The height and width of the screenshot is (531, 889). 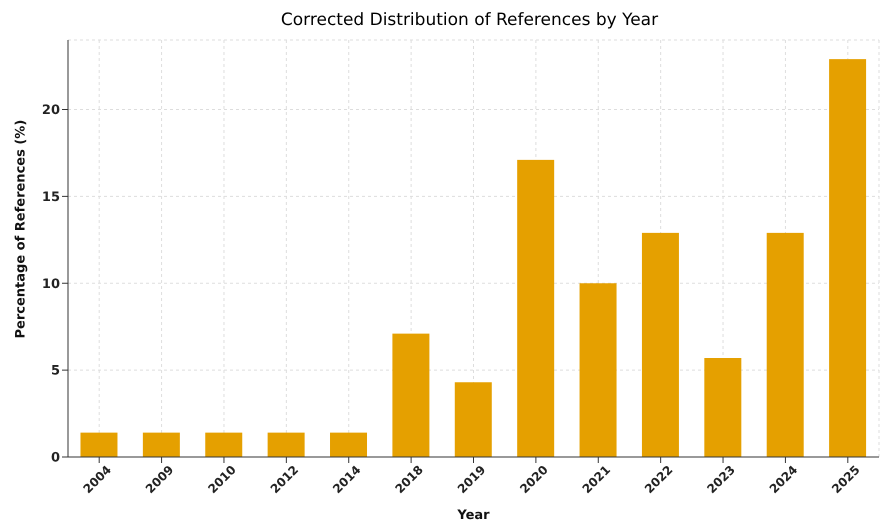 I want to click on x-axis-title: Year, so click(x=473, y=515).